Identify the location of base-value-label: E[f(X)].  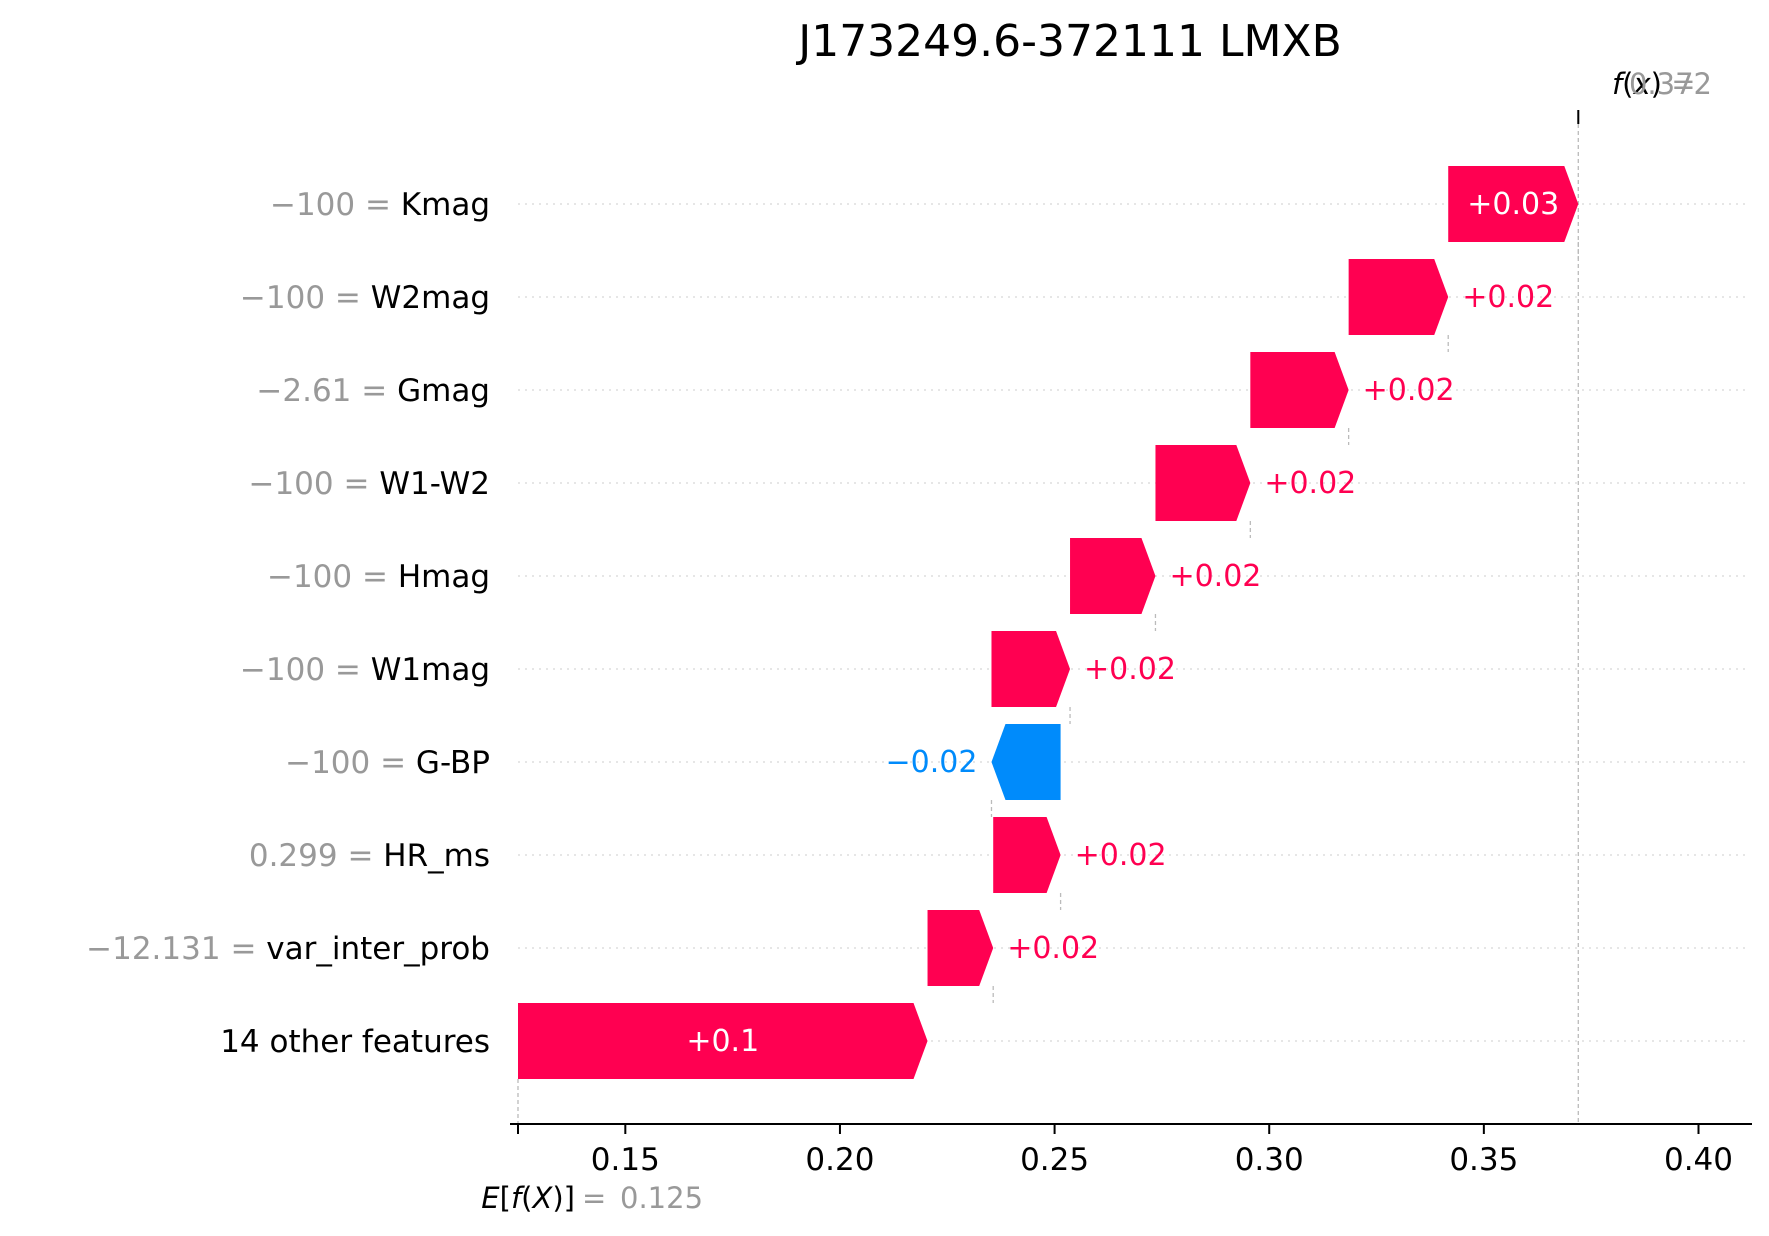
(528, 1198).